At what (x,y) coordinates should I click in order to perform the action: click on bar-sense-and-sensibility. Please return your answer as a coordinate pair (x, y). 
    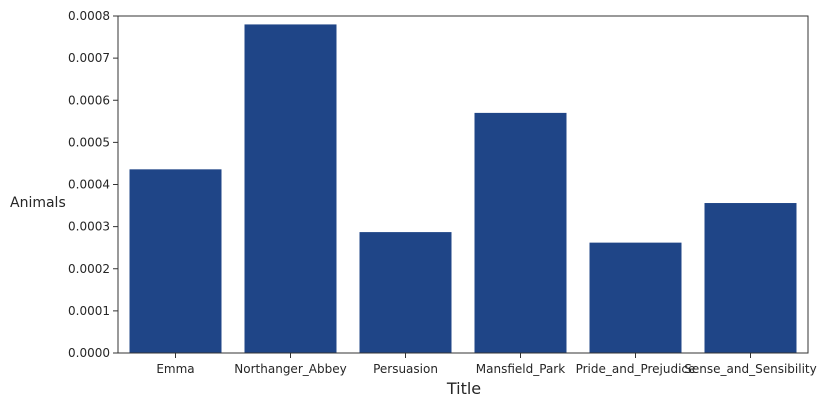
    Looking at the image, I should click on (750, 278).